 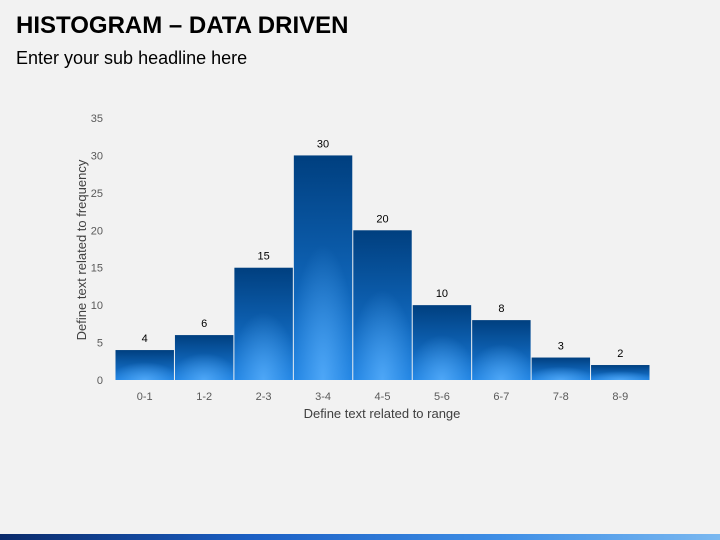 I want to click on y-axis-title: Define text related to frequency, so click(x=81, y=249).